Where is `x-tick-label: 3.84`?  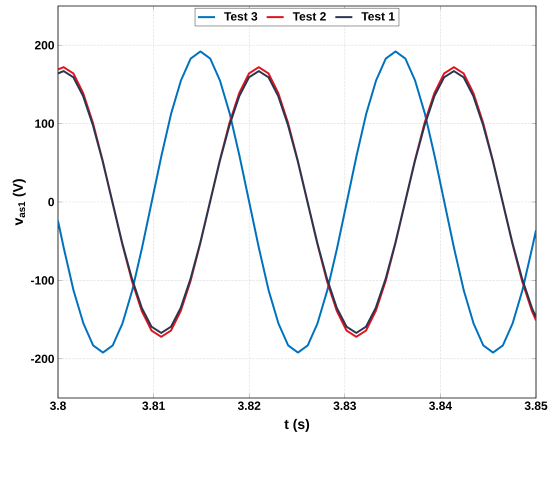
x-tick-label: 3.84 is located at coordinates (440, 406).